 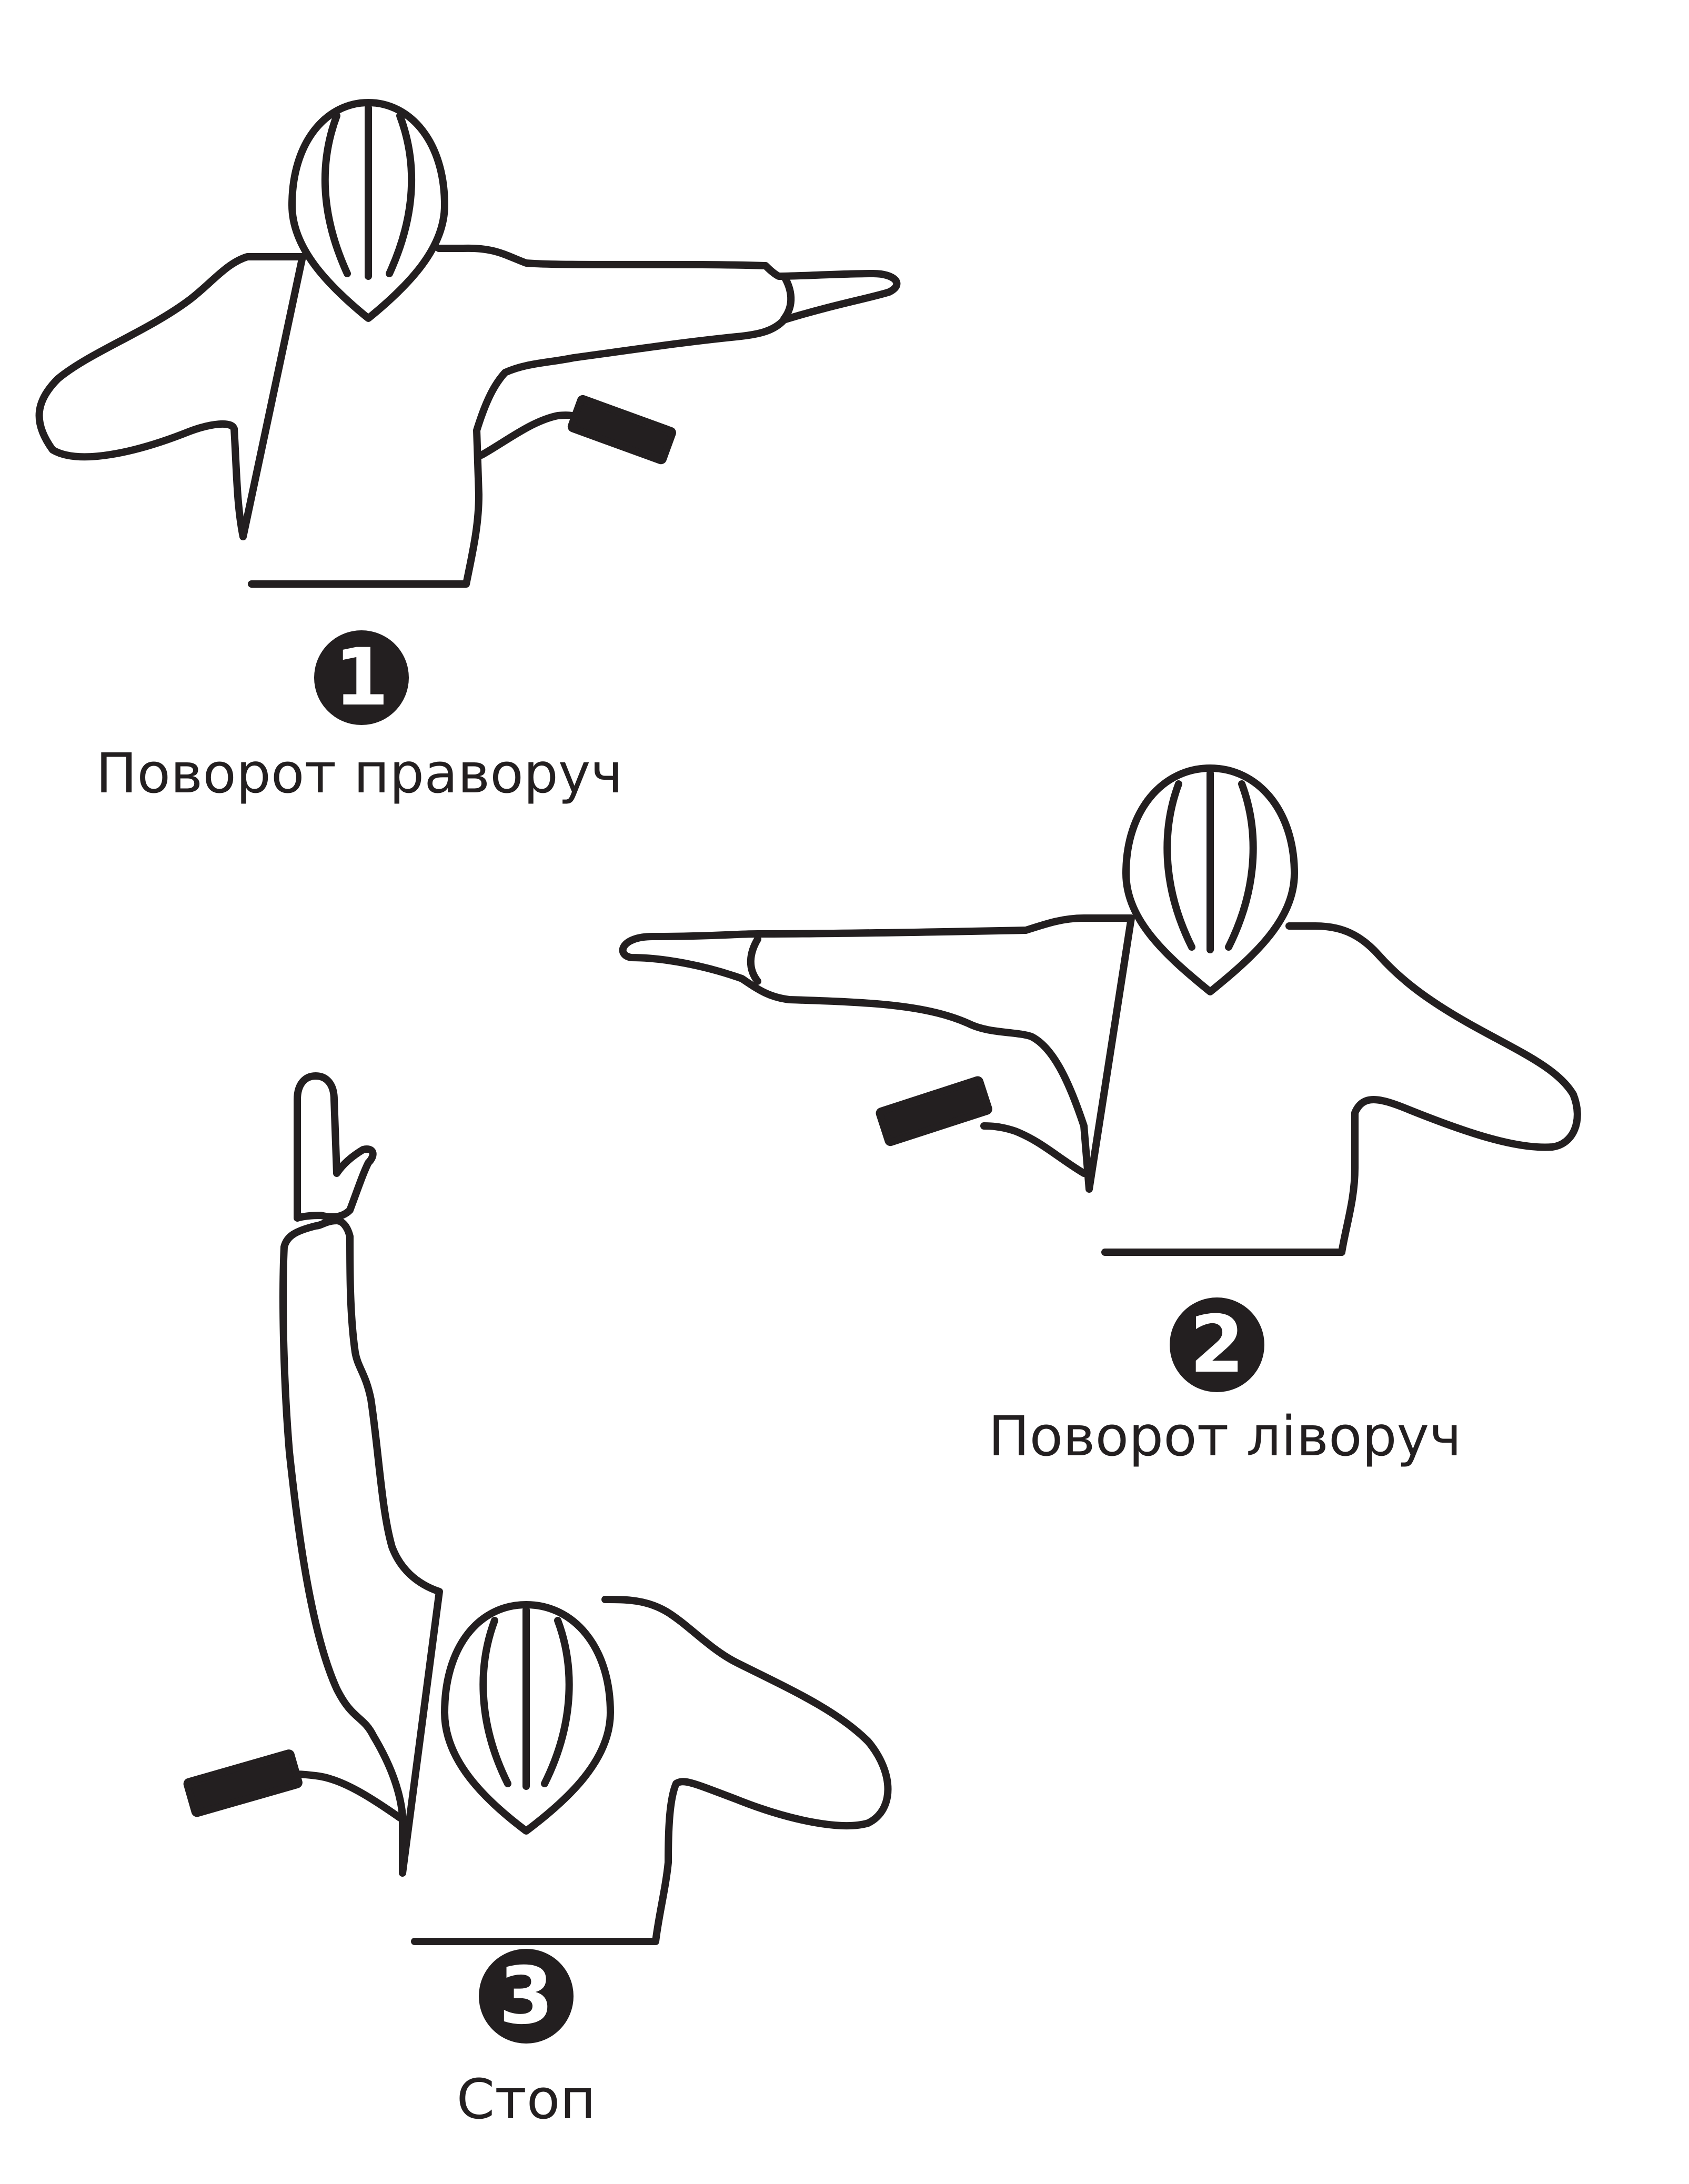 I want to click on cyclist-right-turn, so click(x=468, y=343).